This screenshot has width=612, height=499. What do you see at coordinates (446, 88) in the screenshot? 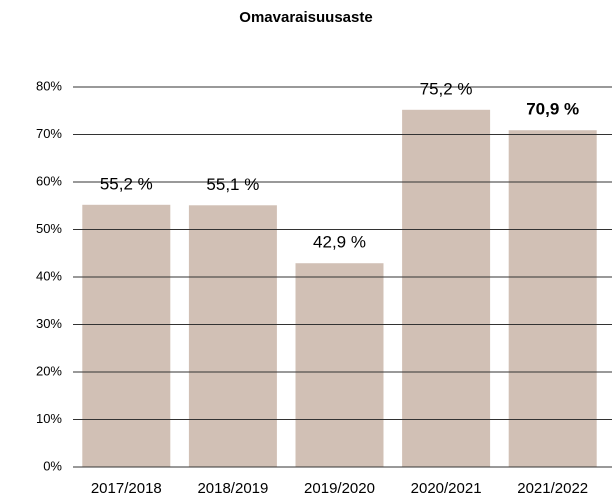
I see `value-label: 75,2 %` at bounding box center [446, 88].